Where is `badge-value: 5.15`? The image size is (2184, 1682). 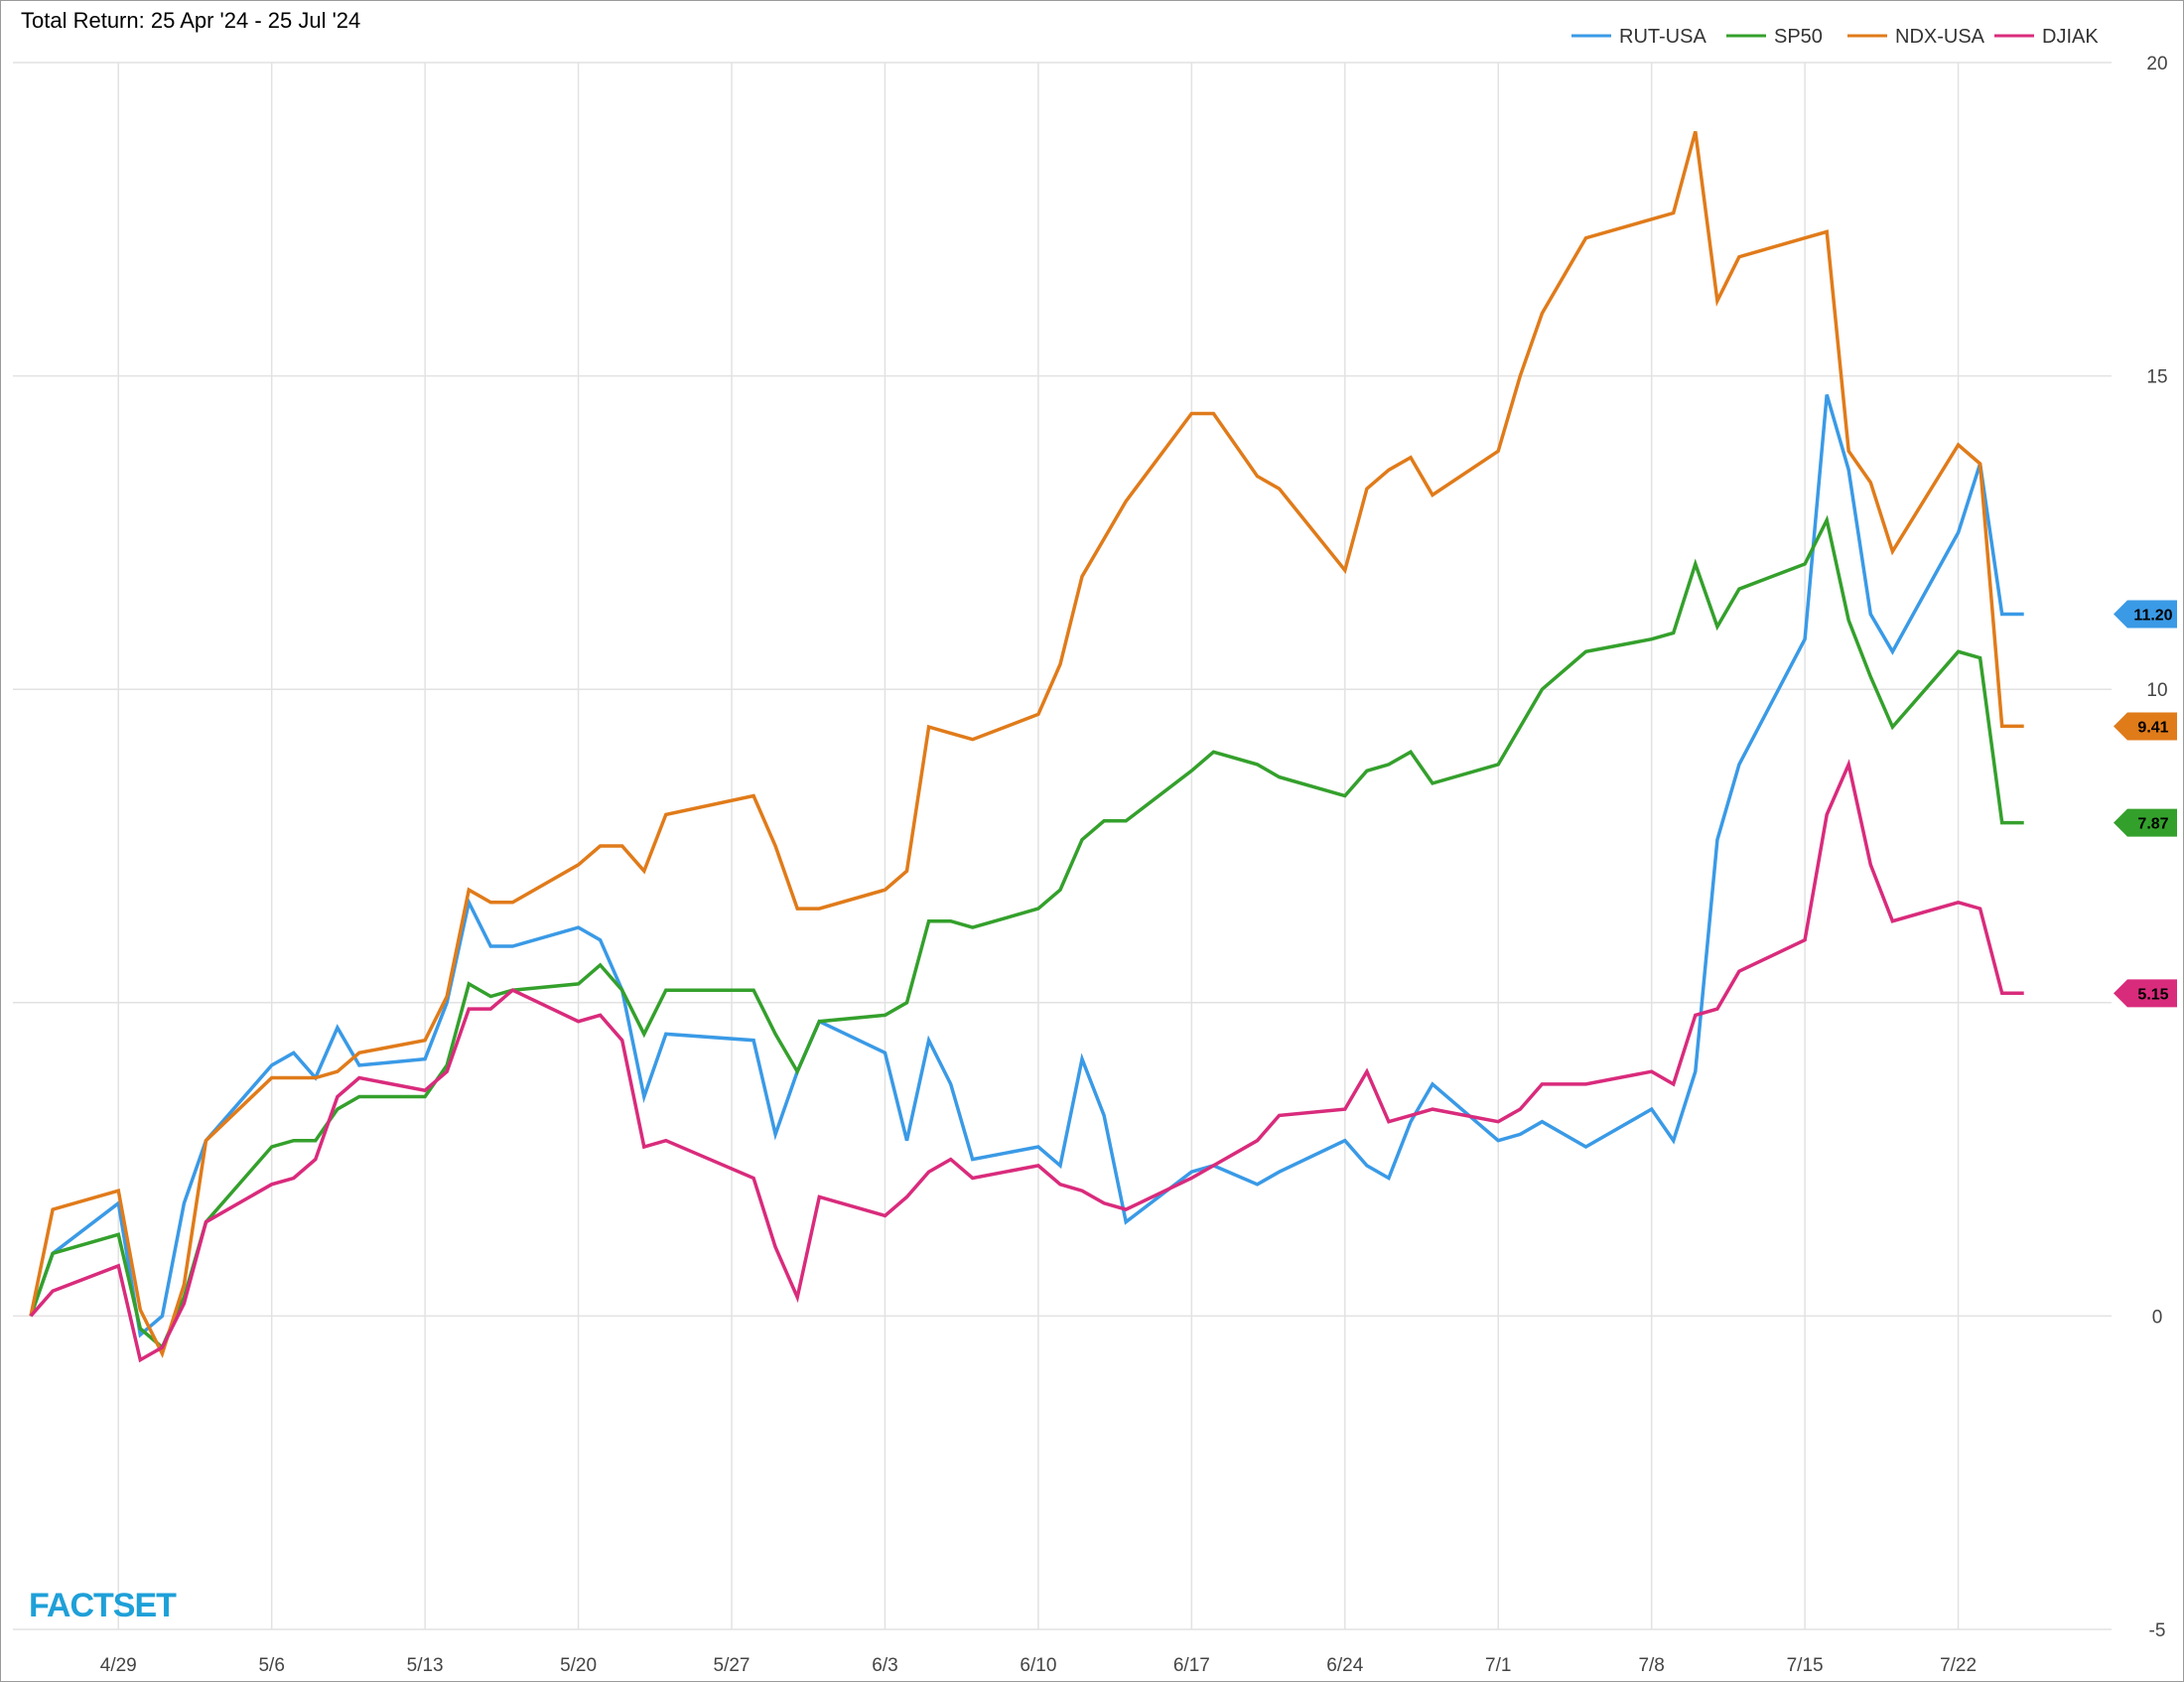
badge-value: 5.15 is located at coordinates (2152, 995).